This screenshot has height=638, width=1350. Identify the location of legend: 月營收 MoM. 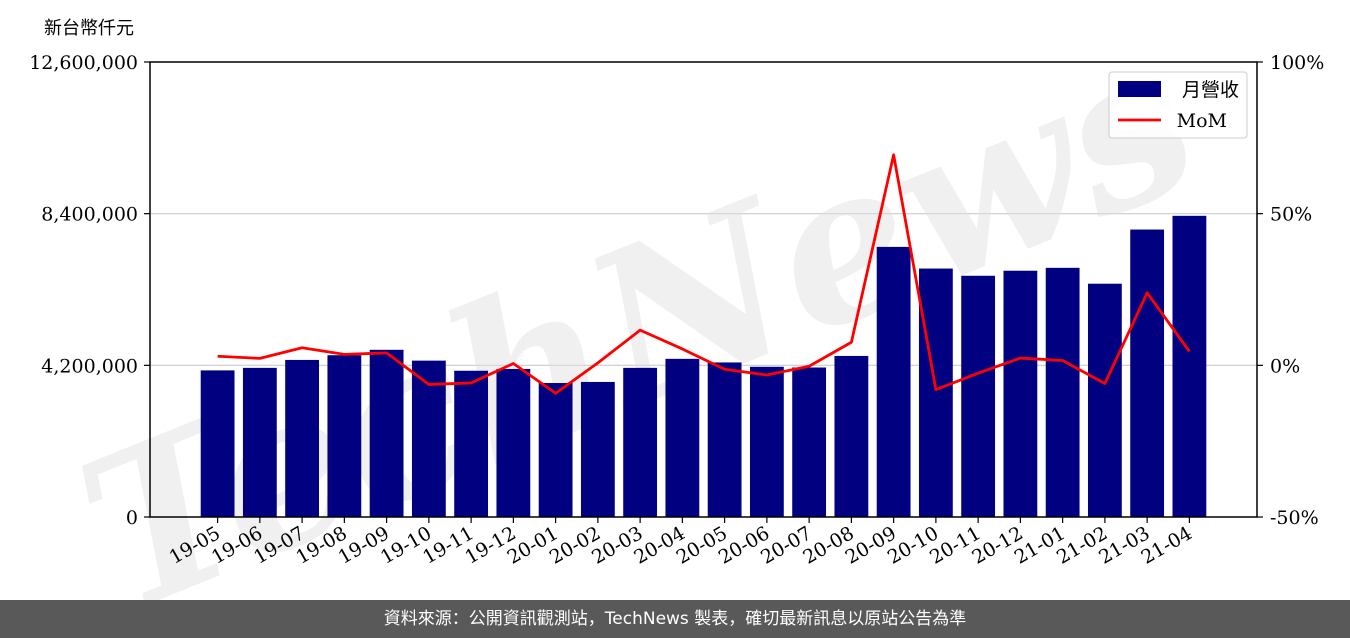
(1178, 105).